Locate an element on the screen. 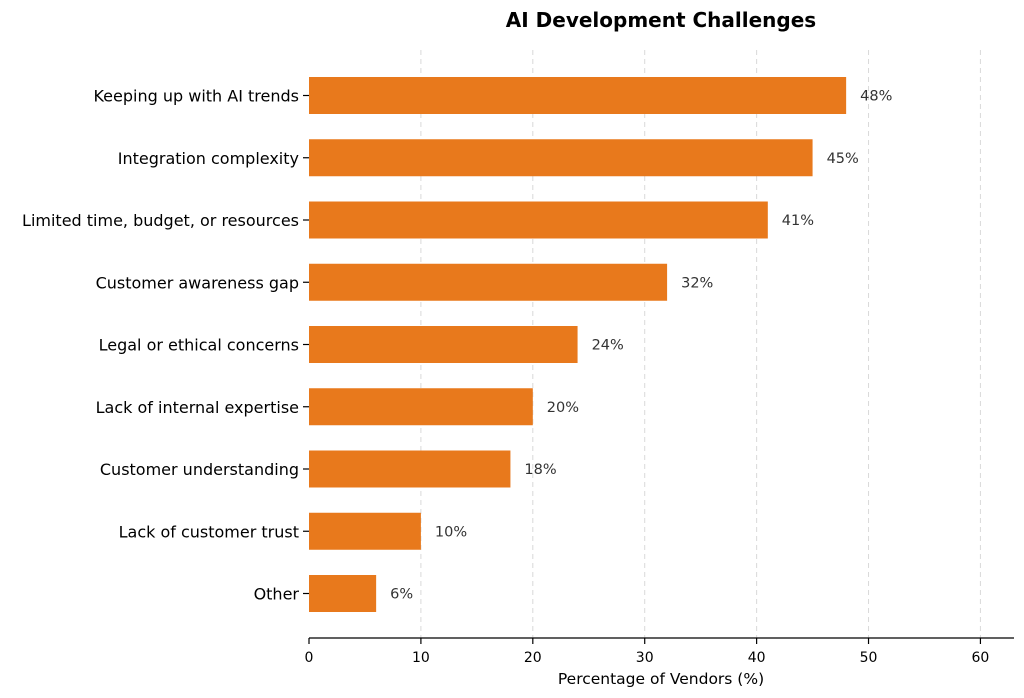  category-label: Legal or ethical concerns is located at coordinates (199, 345).